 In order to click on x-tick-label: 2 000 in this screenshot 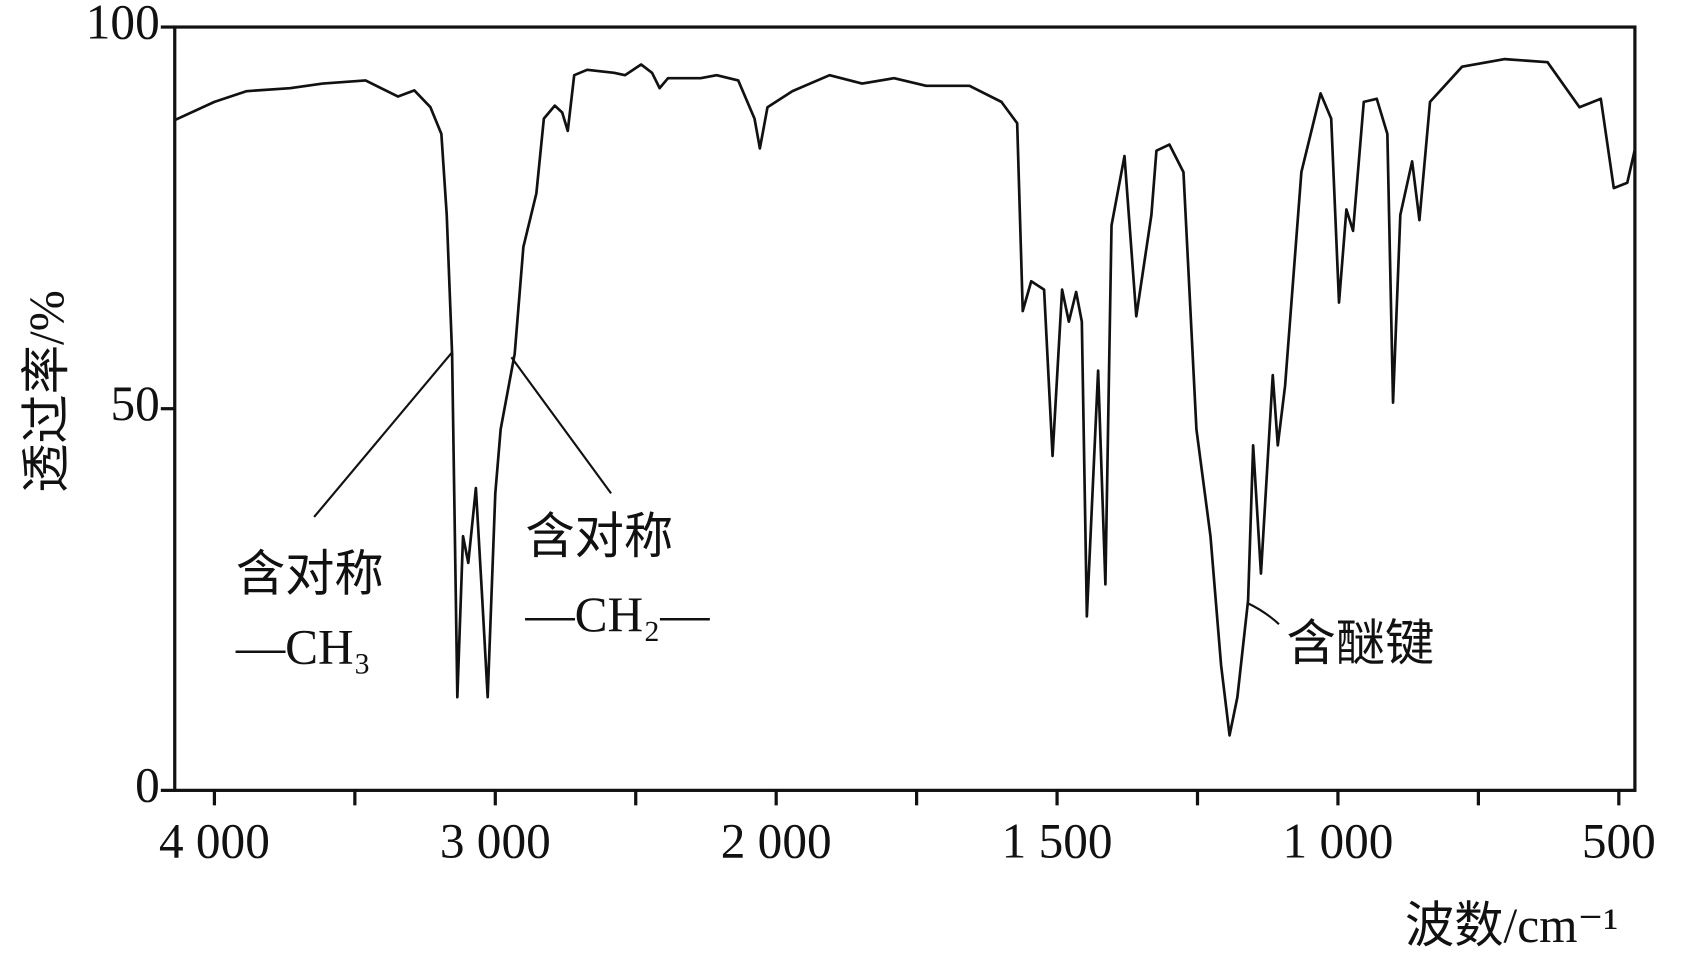, I will do `click(776, 840)`.